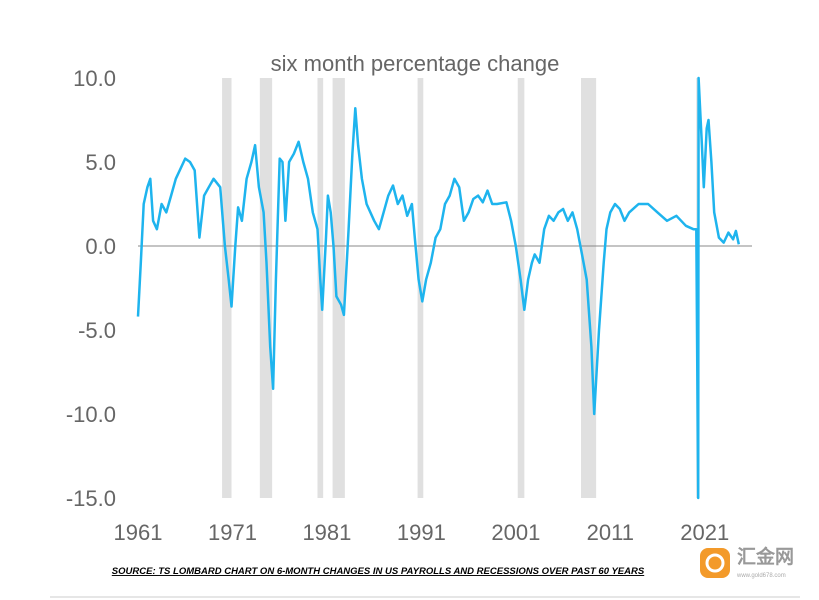 The width and height of the screenshot is (819, 600). I want to click on y-tick-label: -10.0, so click(91, 414).